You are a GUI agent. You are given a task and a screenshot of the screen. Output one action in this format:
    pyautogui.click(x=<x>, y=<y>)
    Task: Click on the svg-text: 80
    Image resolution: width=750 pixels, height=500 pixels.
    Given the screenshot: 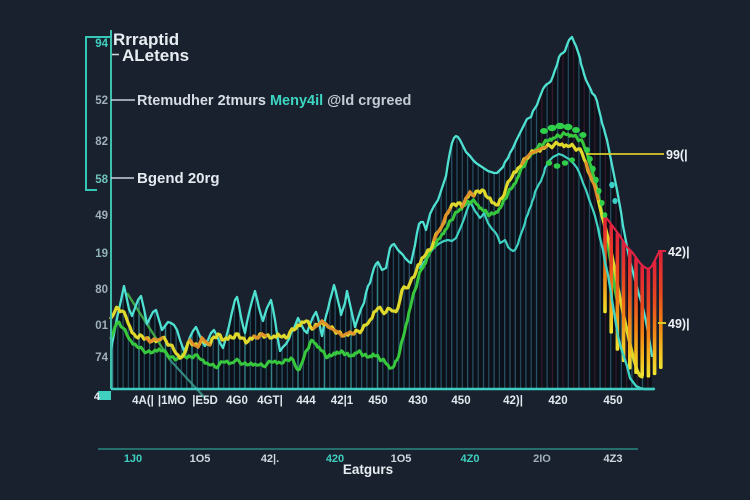 What is the action you would take?
    pyautogui.click(x=101, y=290)
    